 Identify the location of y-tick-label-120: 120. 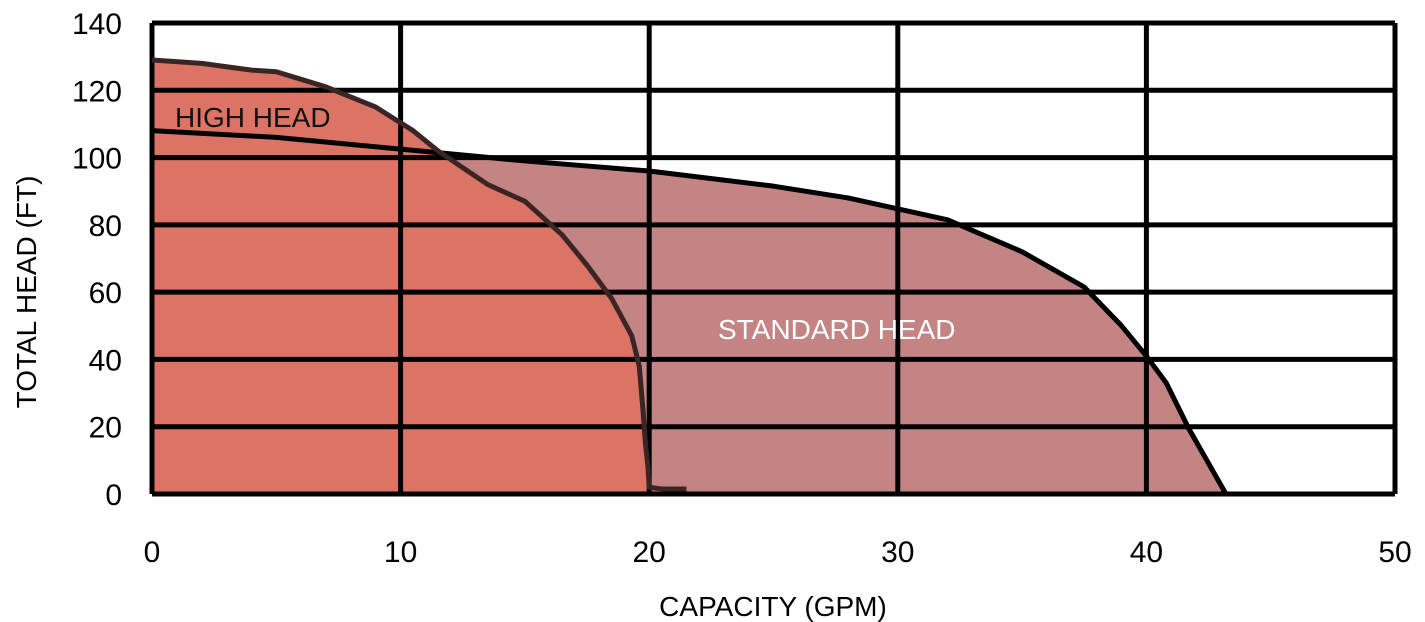
(97, 91).